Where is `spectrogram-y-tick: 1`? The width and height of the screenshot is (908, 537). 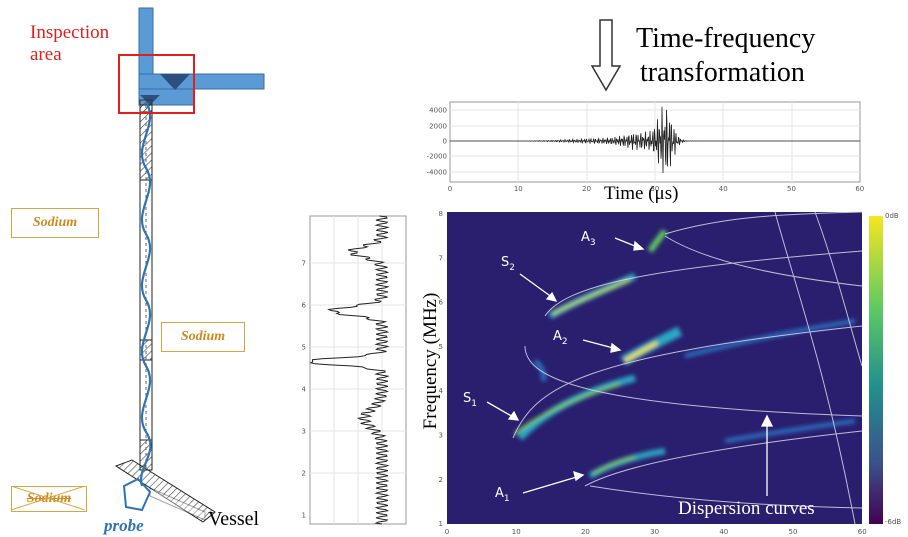 spectrogram-y-tick: 1 is located at coordinates (441, 524).